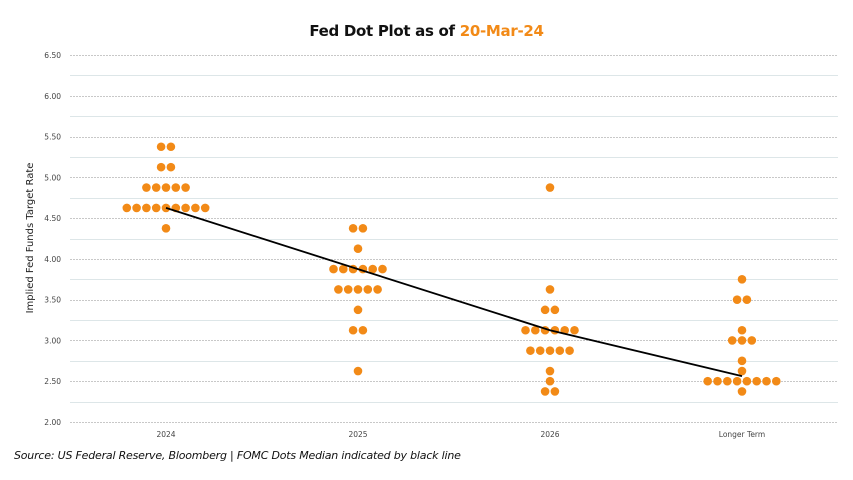 The width and height of the screenshot is (853, 480). Describe the element at coordinates (52, 422) in the screenshot. I see `y-tick-label: 2.00` at that location.